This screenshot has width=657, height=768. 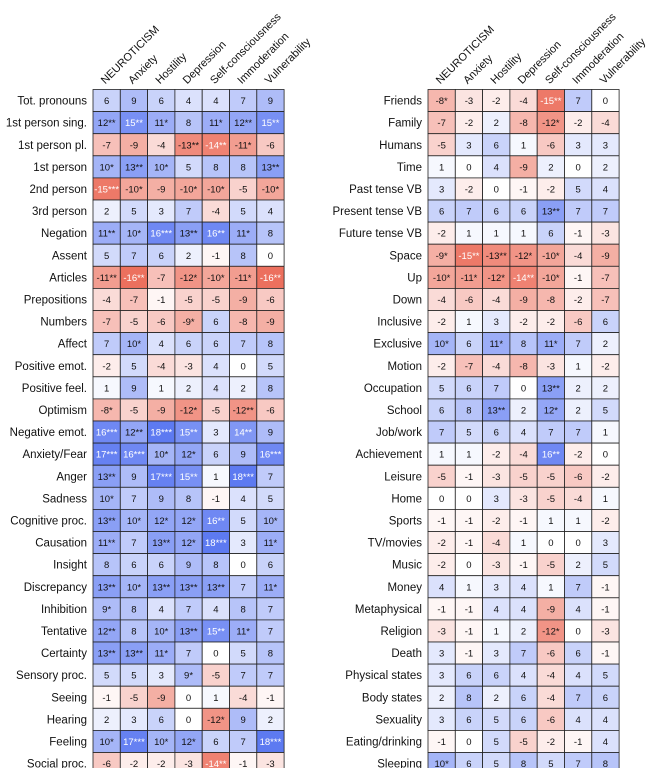 I want to click on heatmap-cell-value: 16**, so click(x=216, y=234).